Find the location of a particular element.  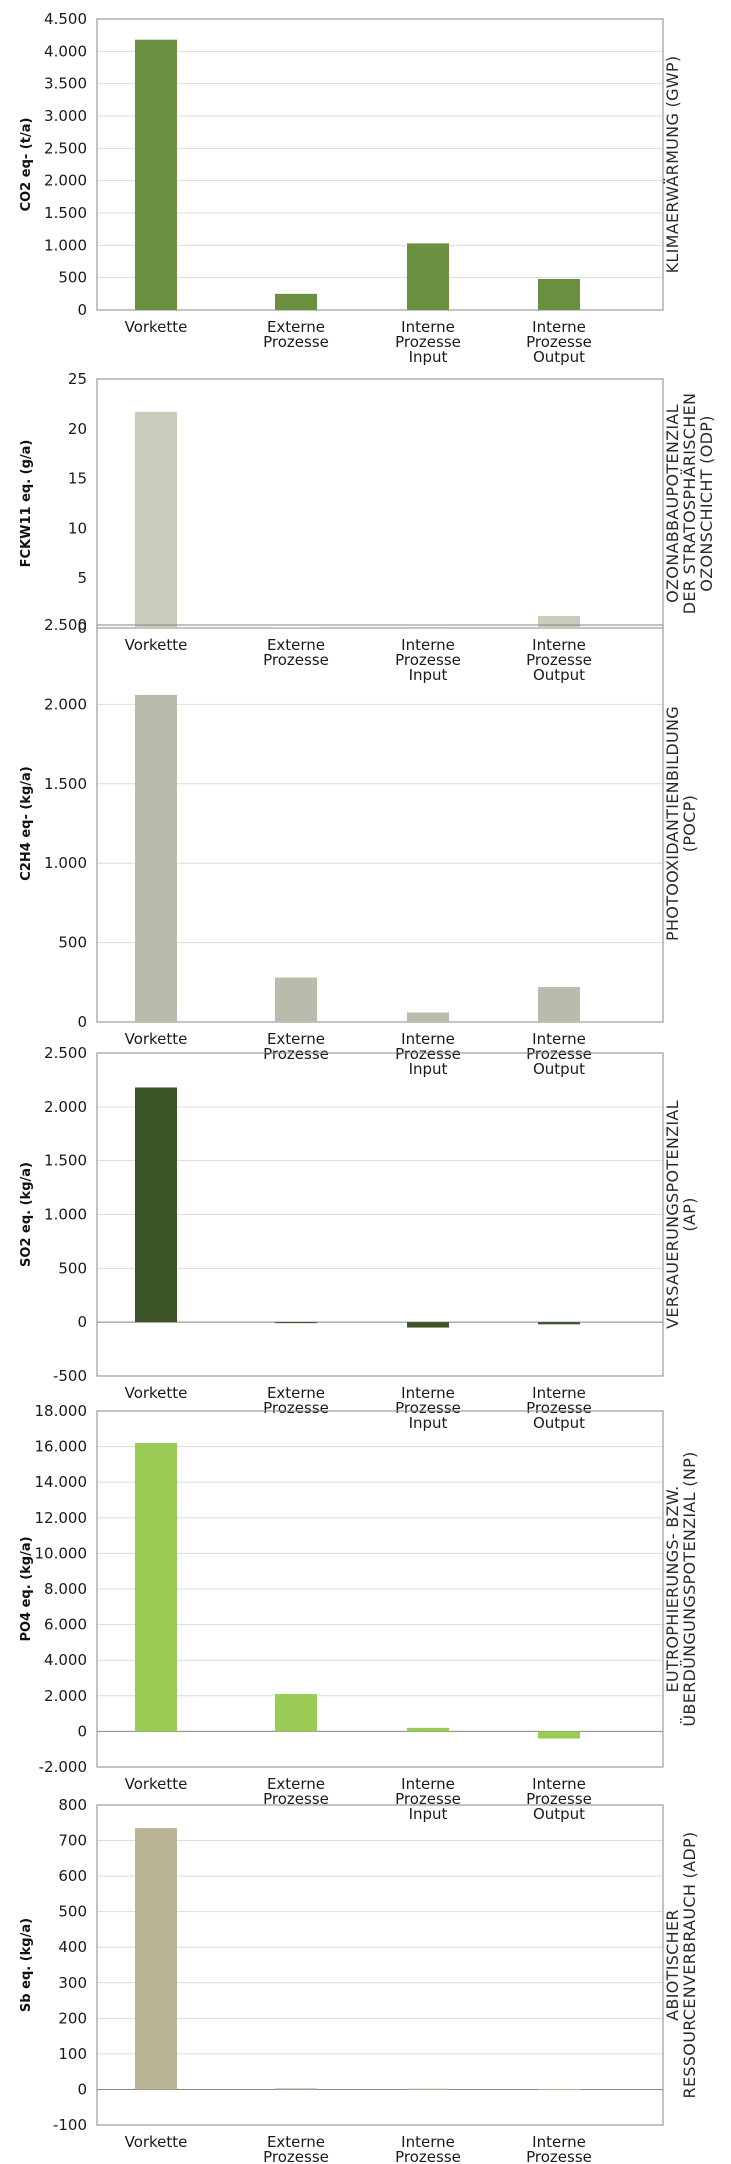

y-tick-label: 3.500 is located at coordinates (65, 84).